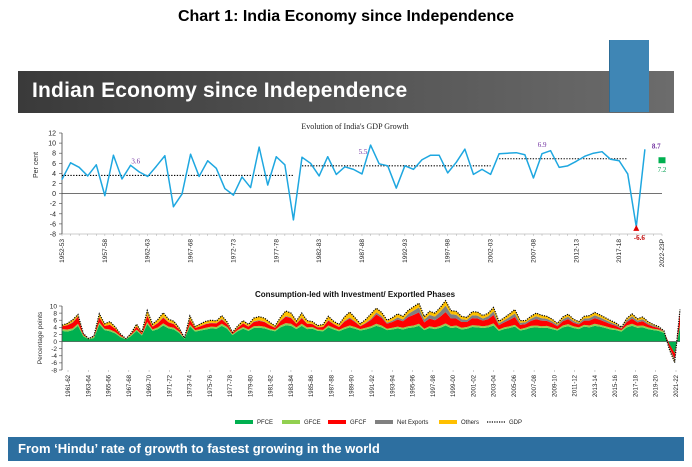 Image resolution: width=692 pixels, height=467 pixels. Describe the element at coordinates (211, 385) in the screenshot. I see `chart-2-x-tick-label: 1975-76` at that location.